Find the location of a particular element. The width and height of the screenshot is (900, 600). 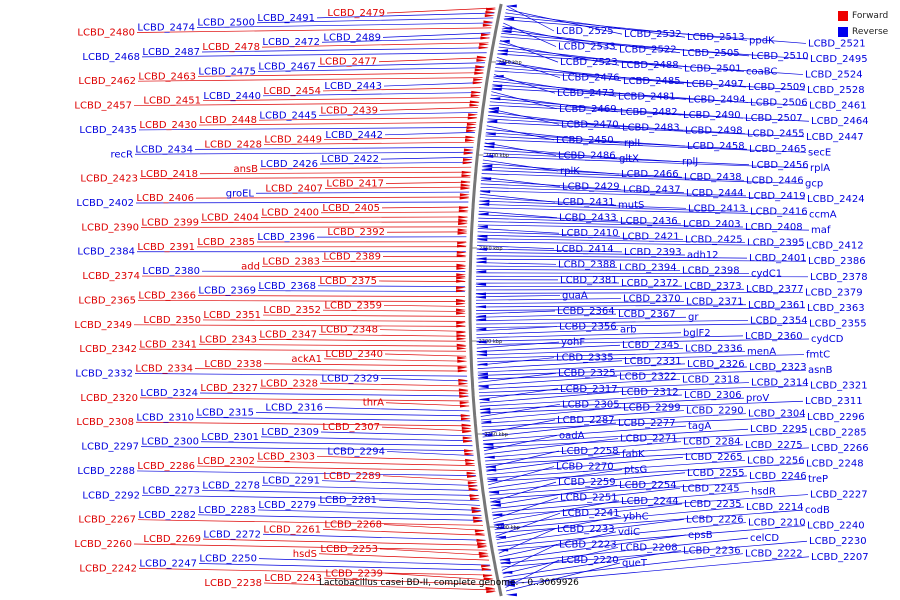

gene-label: ptsG is located at coordinates (635, 470).